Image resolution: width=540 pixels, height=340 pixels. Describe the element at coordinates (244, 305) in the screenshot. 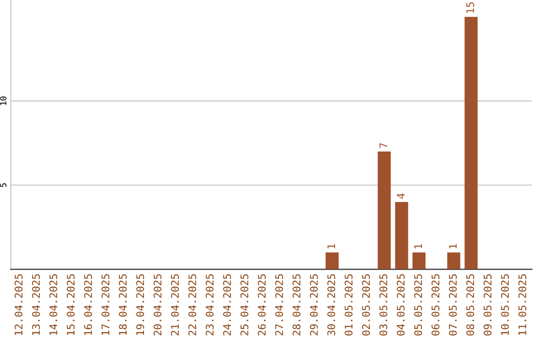

I see `x-tick-label: 25.04.2025` at that location.